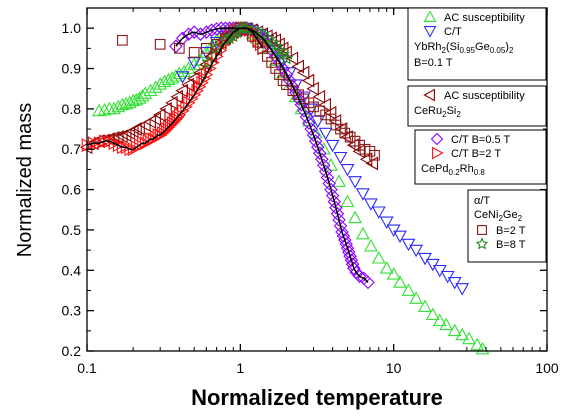 This screenshot has height=416, width=570. What do you see at coordinates (511, 245) in the screenshot?
I see `legend-label: B=8 T` at bounding box center [511, 245].